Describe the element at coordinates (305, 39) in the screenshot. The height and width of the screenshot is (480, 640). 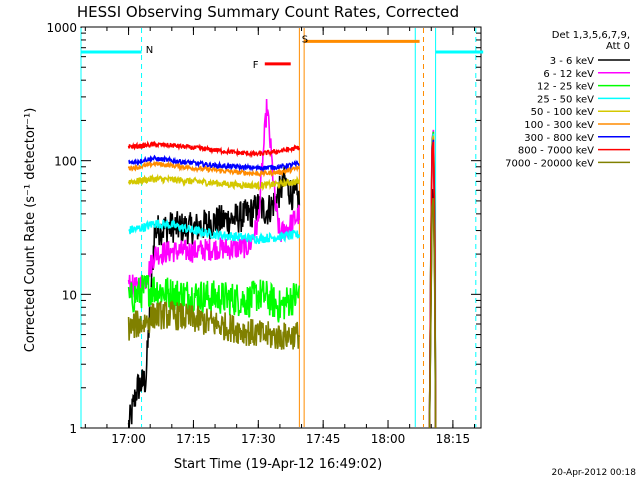
I see `orbit-label-S: S` at that location.